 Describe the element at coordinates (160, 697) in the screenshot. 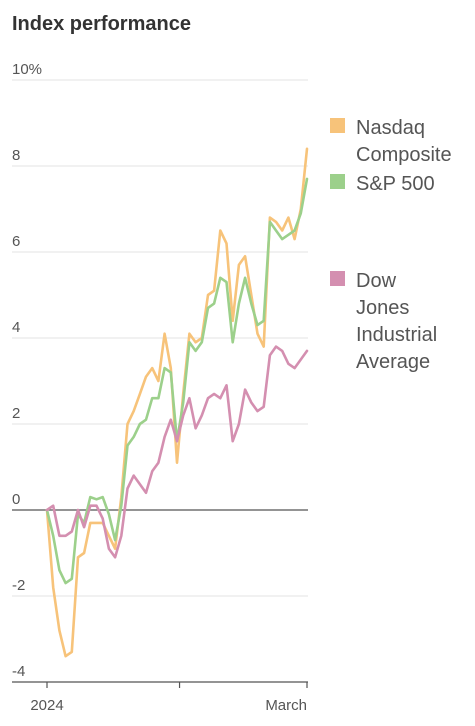

I see `x-axis: 2024 March` at that location.